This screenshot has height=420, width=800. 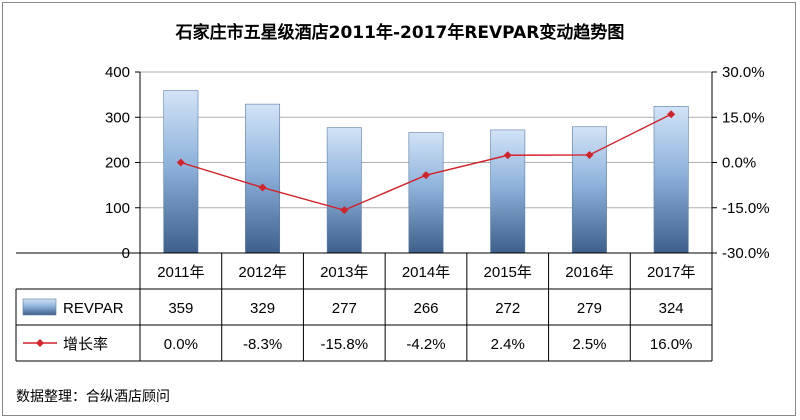 What do you see at coordinates (589, 344) in the screenshot?
I see `data-label-growth: 2.5%` at bounding box center [589, 344].